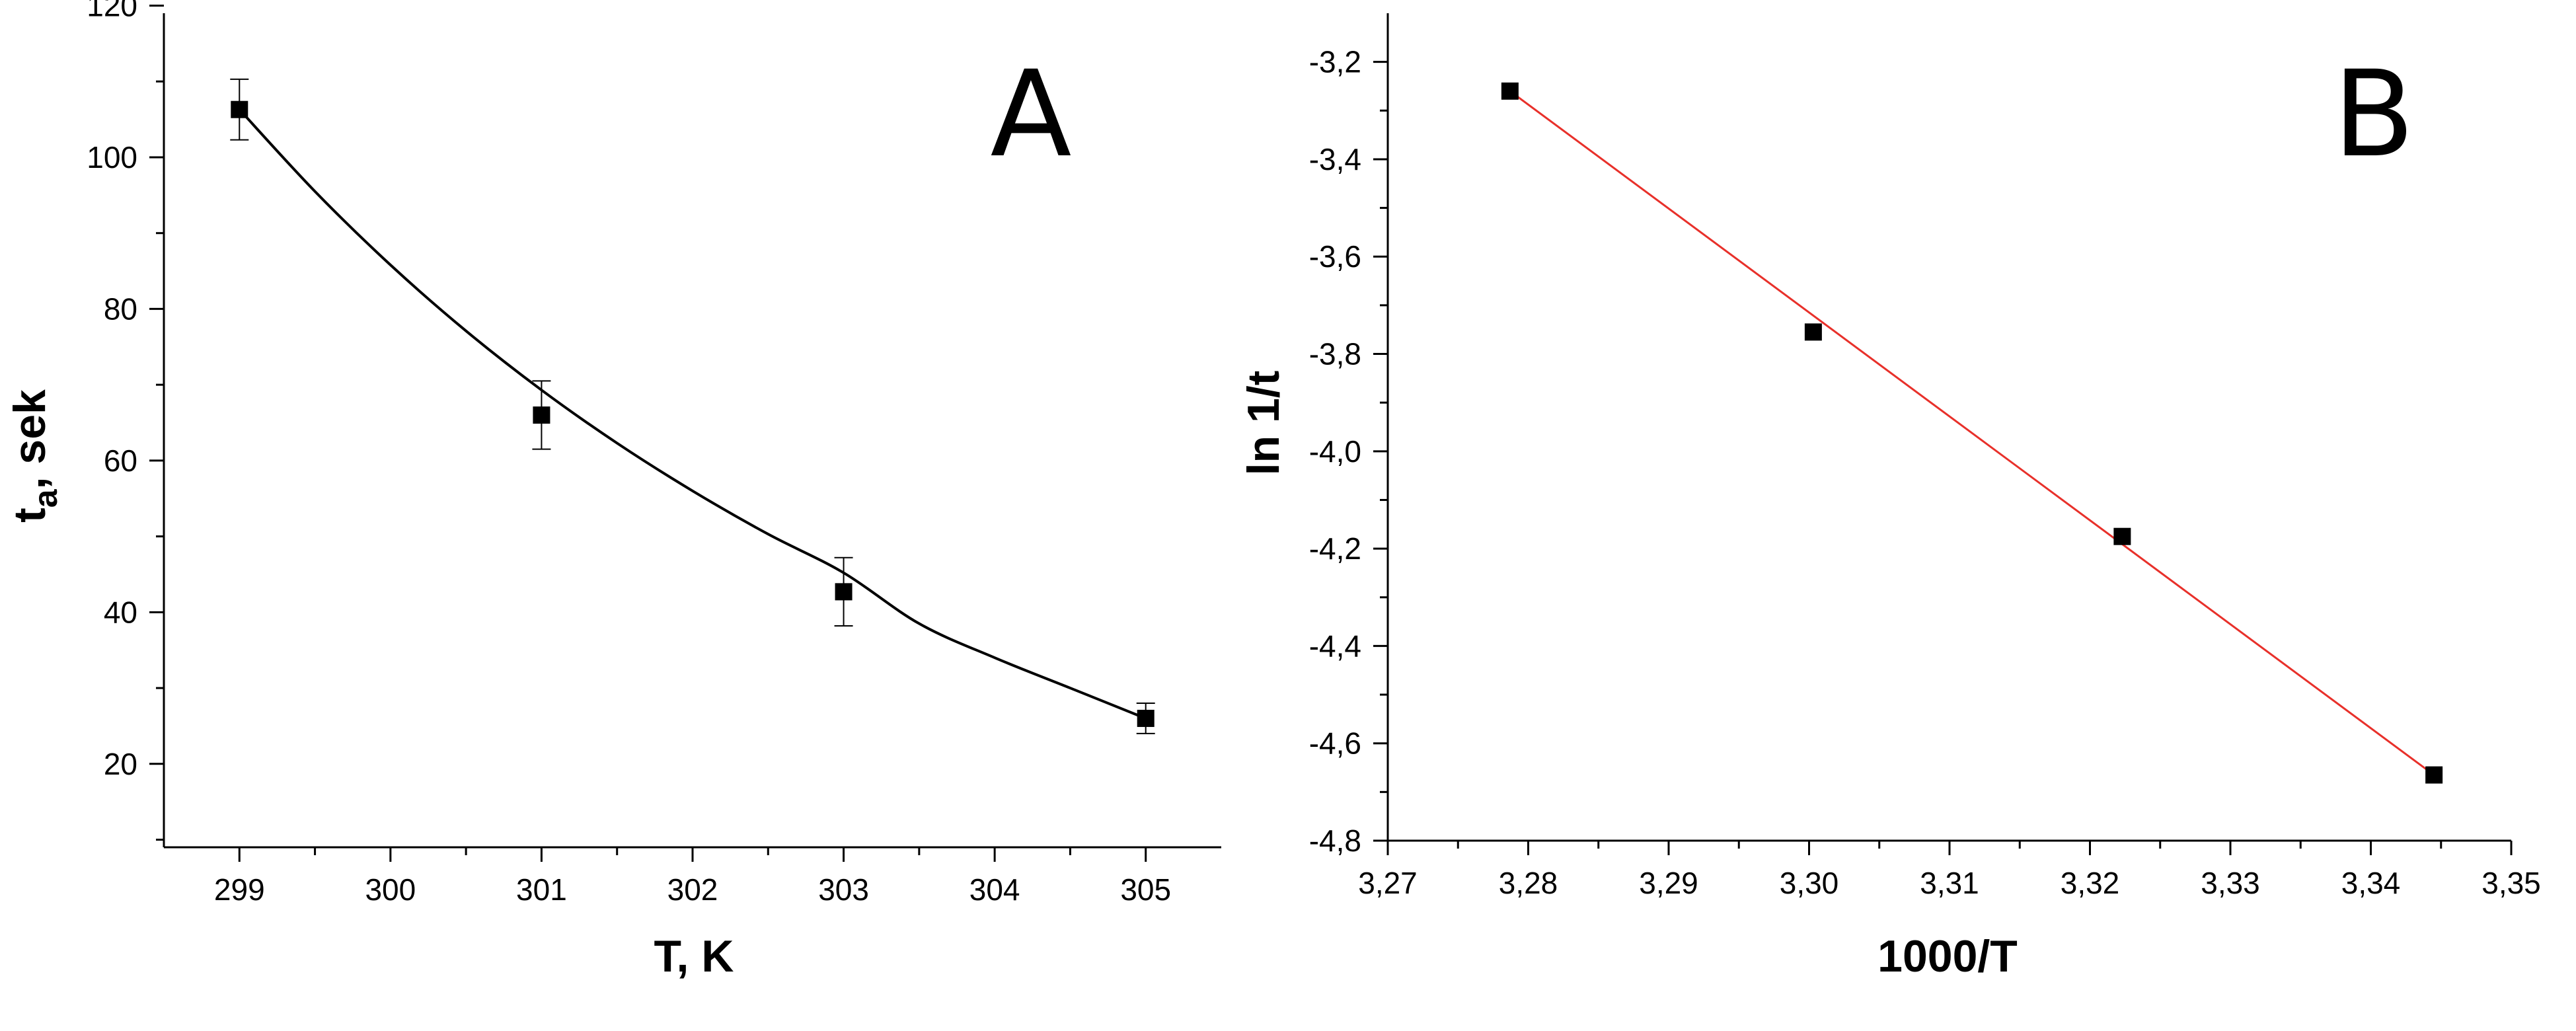  Describe the element at coordinates (995, 889) in the screenshot. I see `panel-a-x-tick-label: 304` at that location.